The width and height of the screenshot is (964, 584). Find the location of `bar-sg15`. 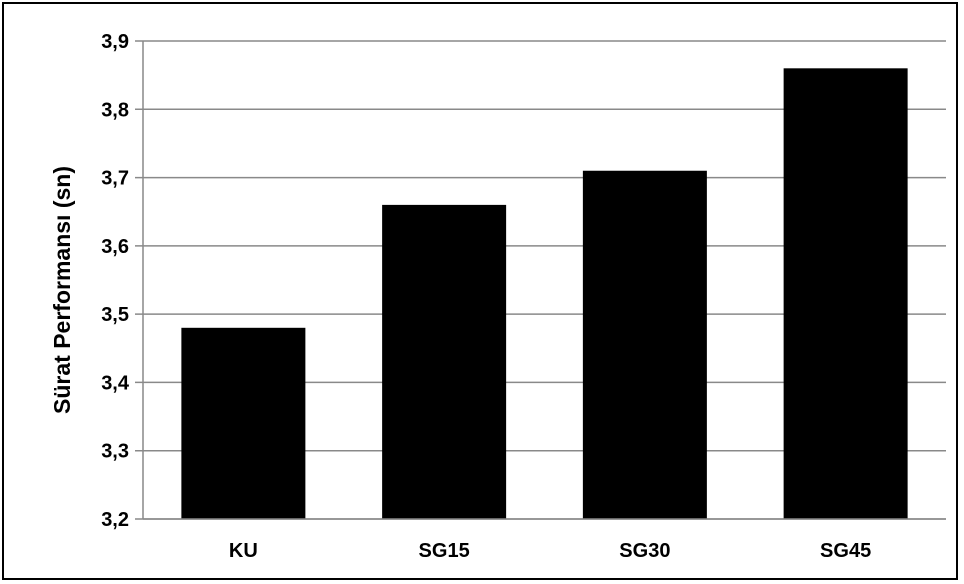

bar-sg15 is located at coordinates (444, 361).